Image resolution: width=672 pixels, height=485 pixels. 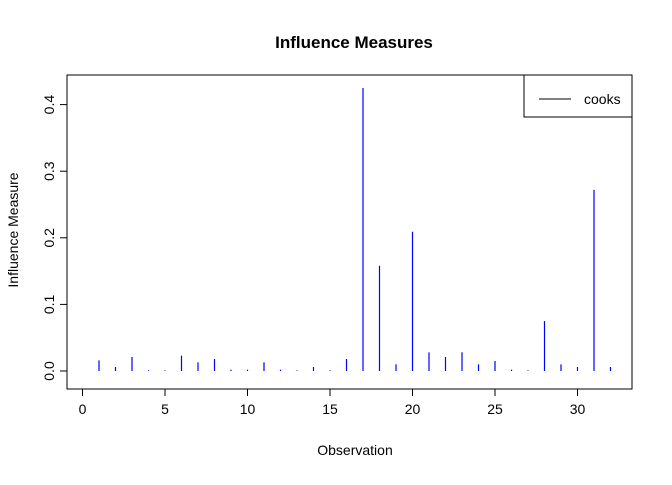 What do you see at coordinates (49, 105) in the screenshot?
I see `y-tick-label: 0.4` at bounding box center [49, 105].